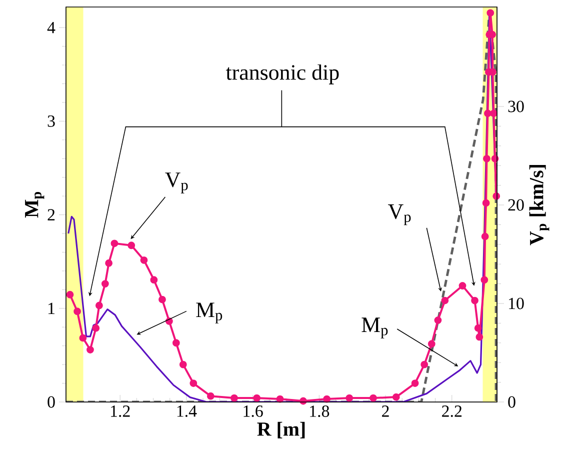 This screenshot has width=566, height=461. I want to click on x-tick-label: 1.6, so click(253, 411).